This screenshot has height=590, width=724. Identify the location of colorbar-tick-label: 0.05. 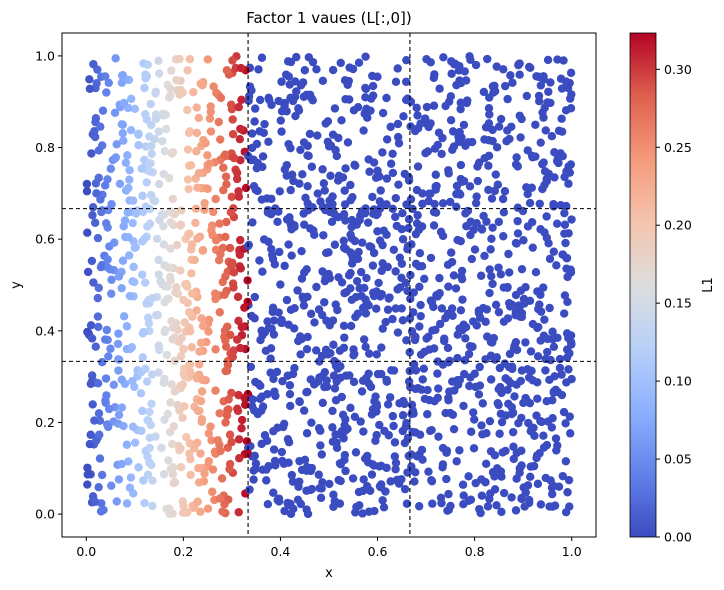
(678, 459).